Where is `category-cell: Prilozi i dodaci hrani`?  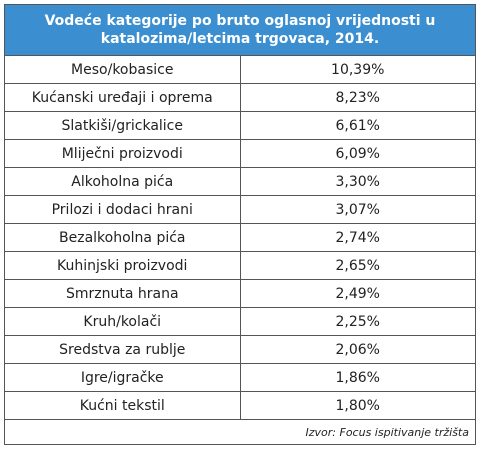
category-cell: Prilozi i dodaci hrani is located at coordinates (122, 209).